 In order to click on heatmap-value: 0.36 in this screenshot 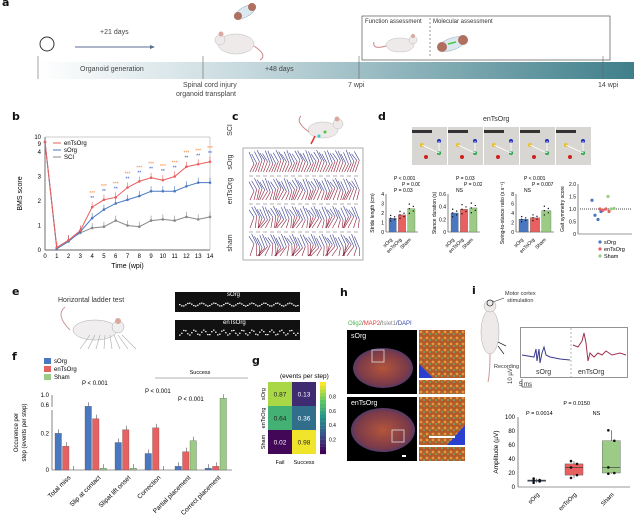, I will do `click(304, 419)`.